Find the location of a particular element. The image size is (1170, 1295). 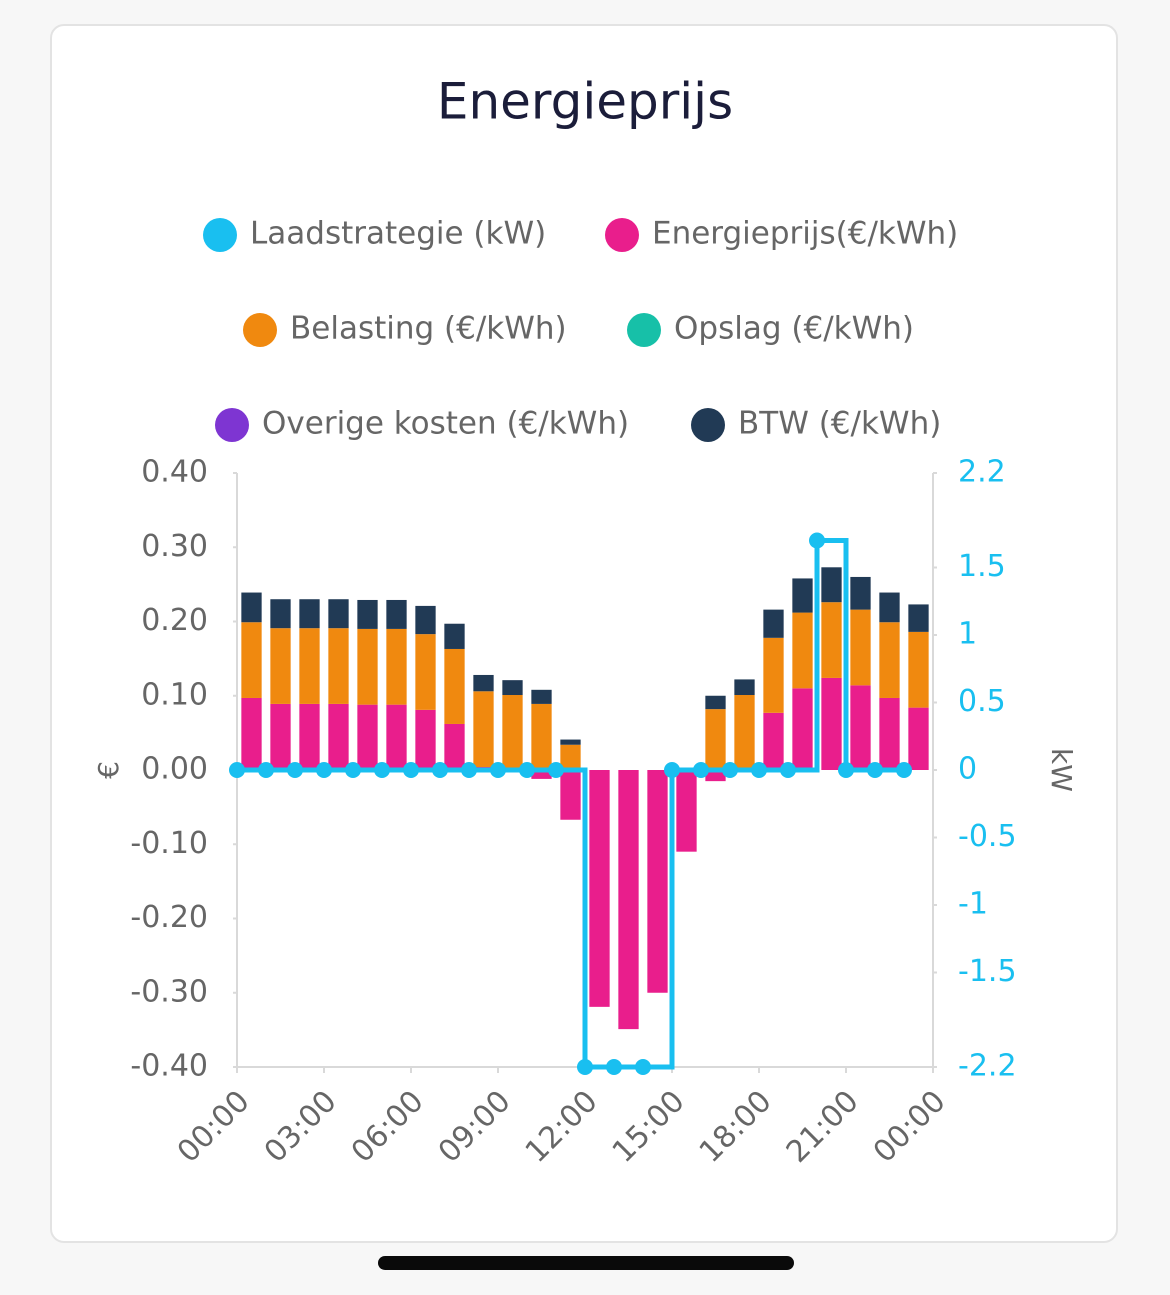

y-tick-label: -0.40 is located at coordinates (169, 1066).